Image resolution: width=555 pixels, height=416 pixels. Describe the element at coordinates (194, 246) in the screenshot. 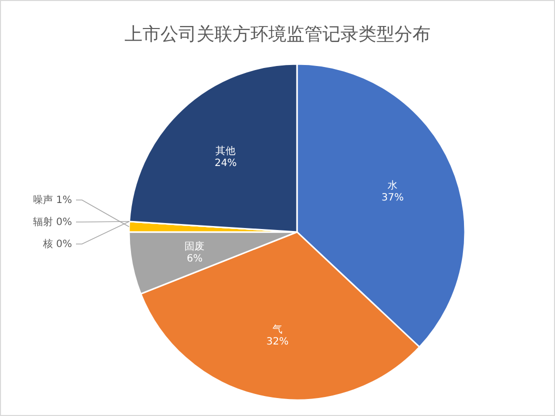

I see `slice-label: 固废` at that location.